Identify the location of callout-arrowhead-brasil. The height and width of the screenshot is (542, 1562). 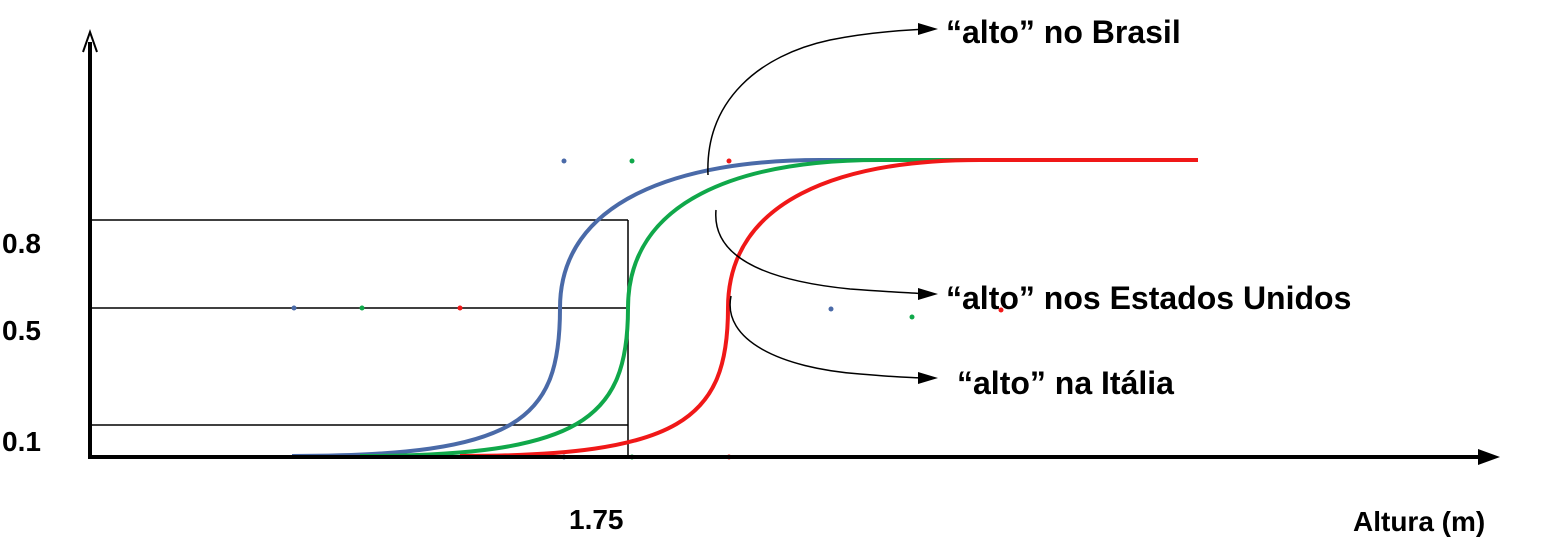
(928, 29).